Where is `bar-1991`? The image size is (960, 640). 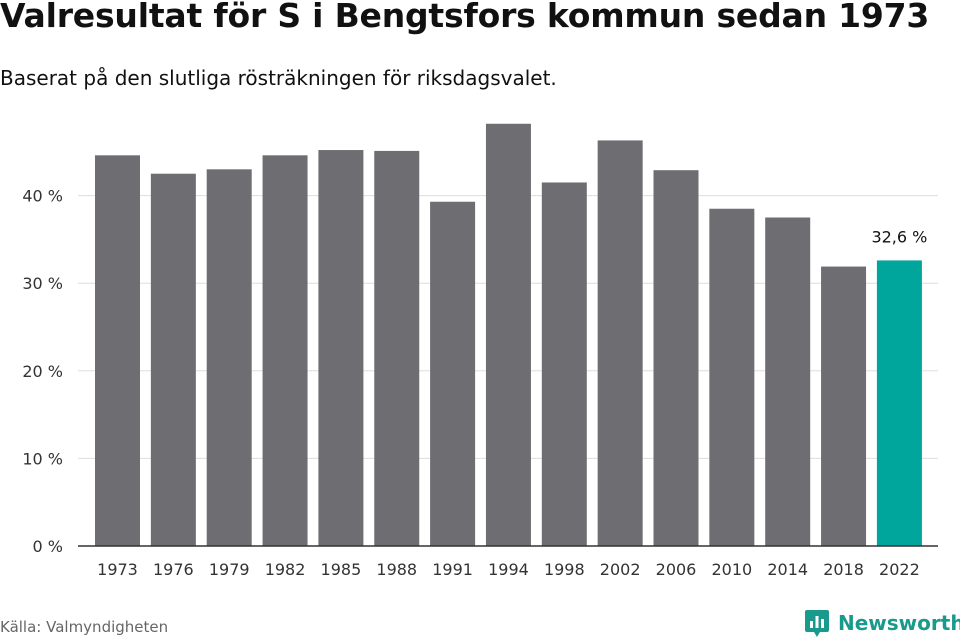 bar-1991 is located at coordinates (453, 373).